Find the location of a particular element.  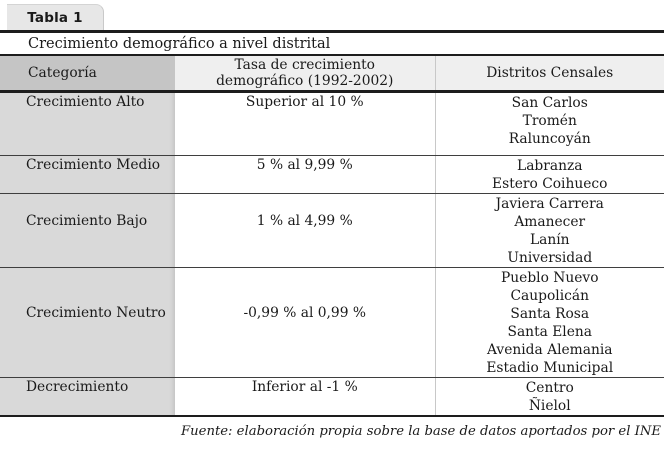

districts-cell: San Carlos Tromén Raluncoyán is located at coordinates (549, 123).